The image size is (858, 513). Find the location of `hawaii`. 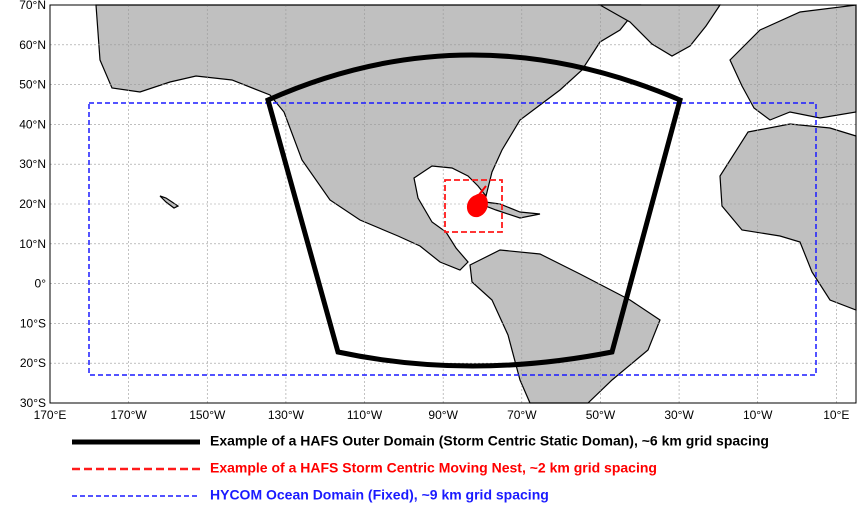

hawaii is located at coordinates (169, 202).